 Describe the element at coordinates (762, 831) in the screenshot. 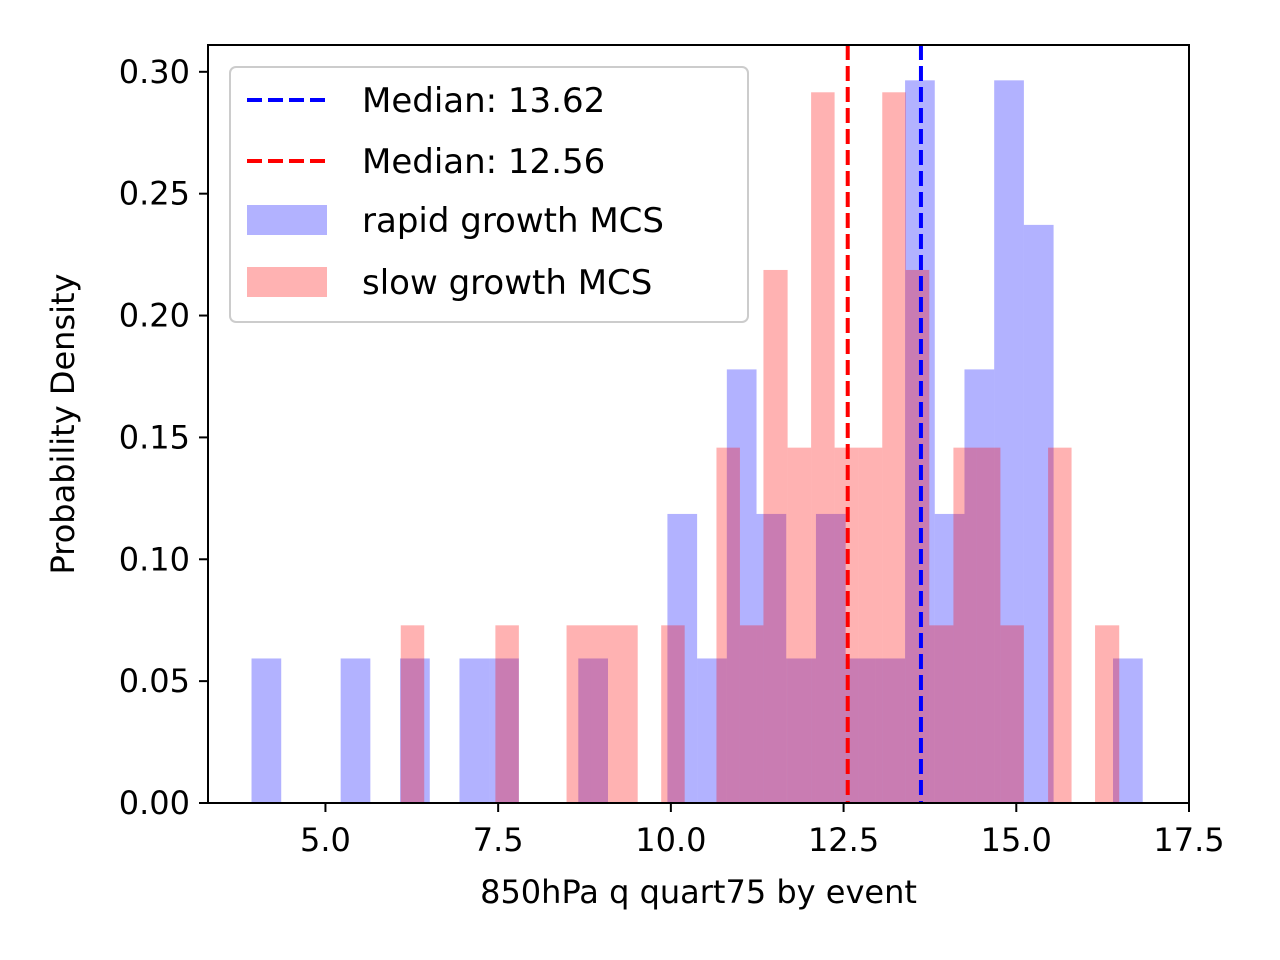

I see `x-axis: 5.0 7.5 10.0 12.5 15.0 17.5` at that location.